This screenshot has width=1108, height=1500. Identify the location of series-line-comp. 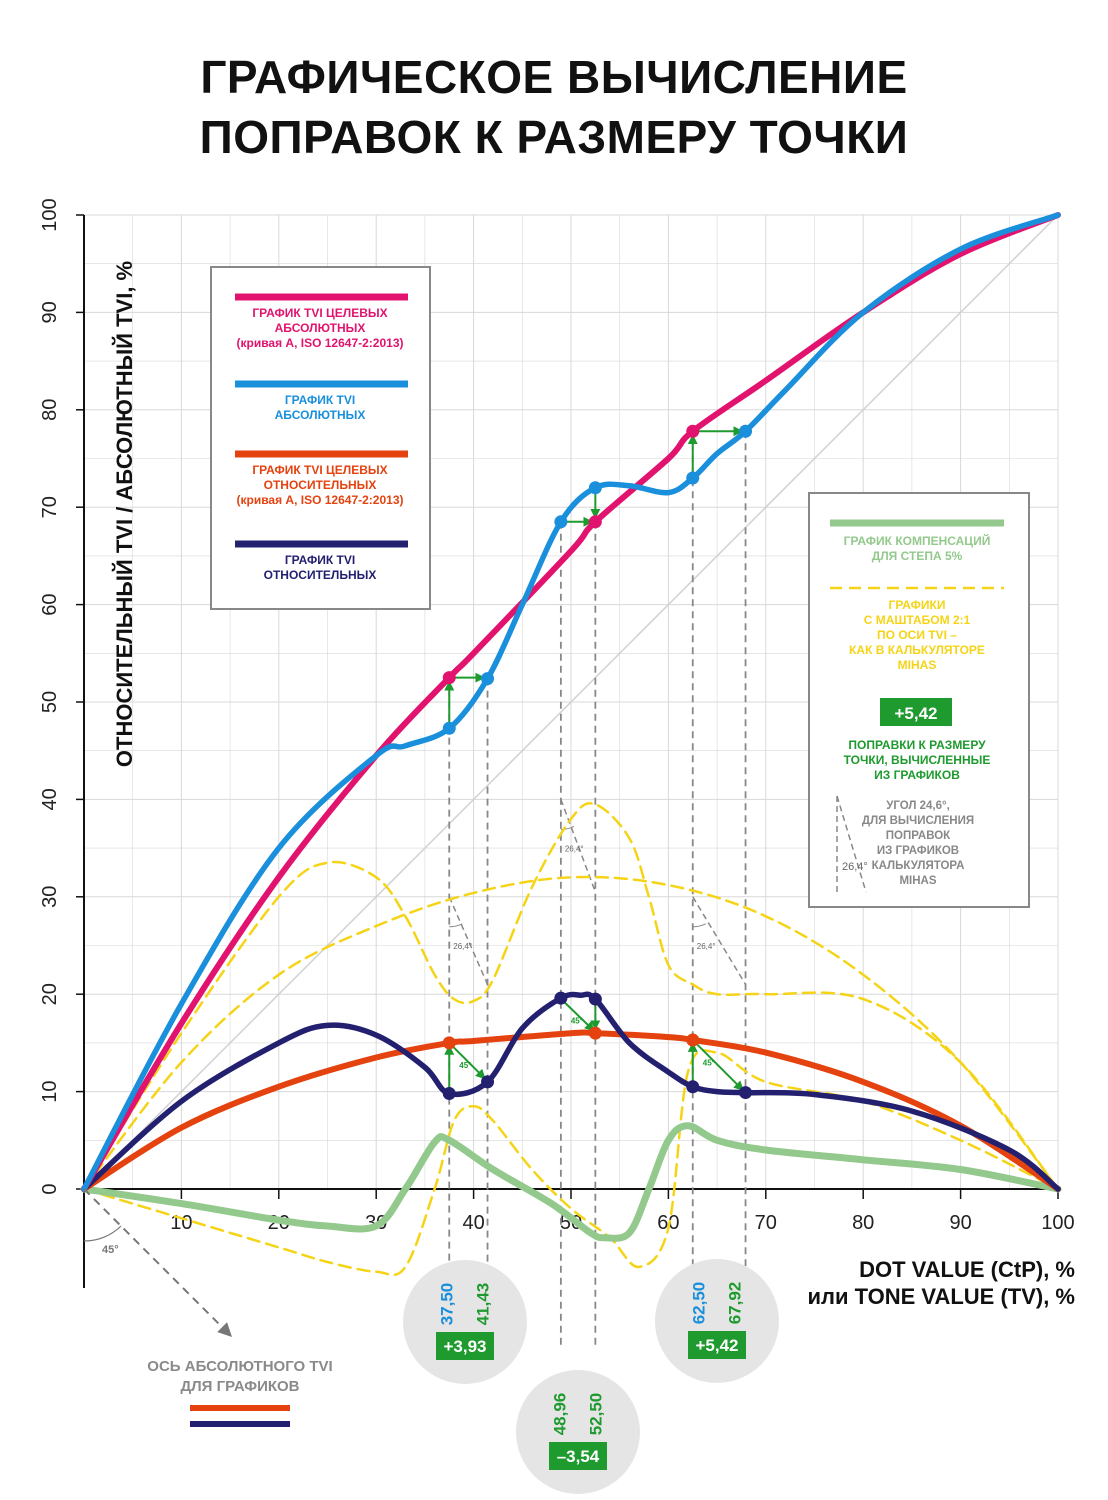
(571, 1182).